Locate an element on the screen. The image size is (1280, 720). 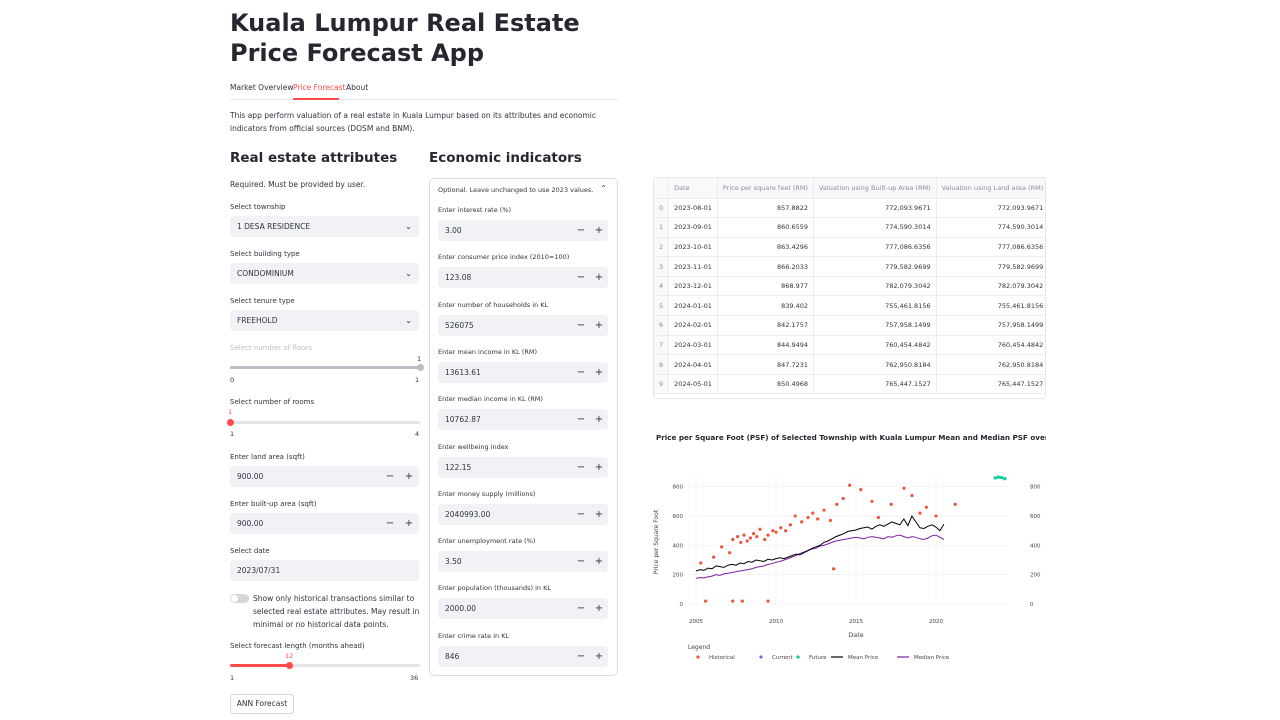
date-input: 2023/07/31 is located at coordinates (324, 570).